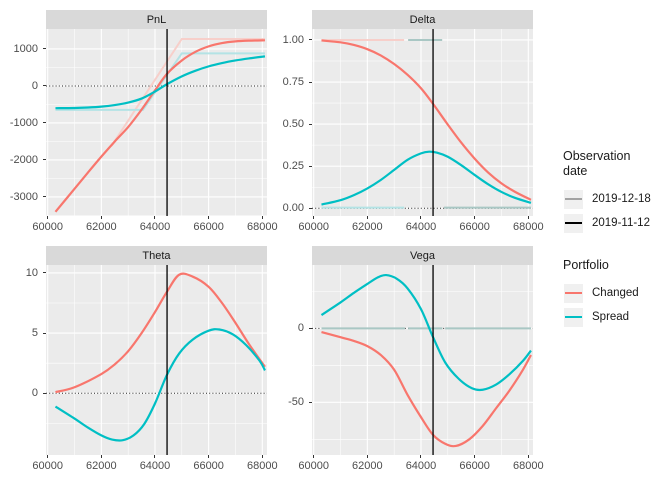  What do you see at coordinates (597, 163) in the screenshot?
I see `legend-observation-date-title: Observation date` at bounding box center [597, 163].